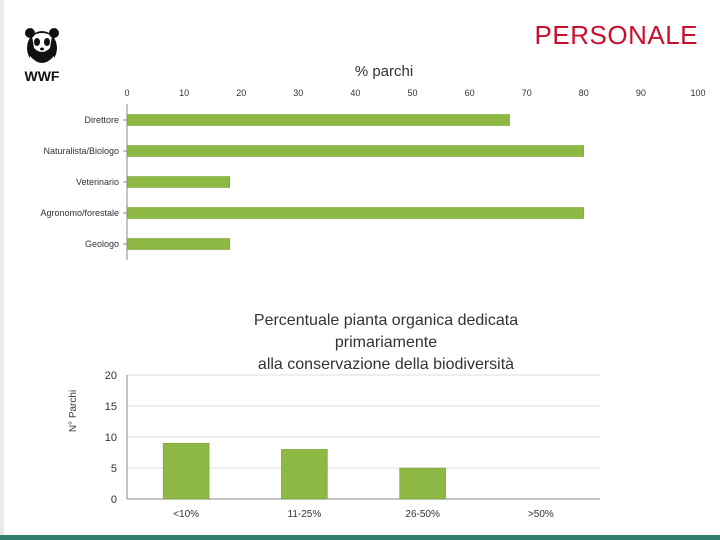 This screenshot has width=720, height=540. I want to click on category-label: <10%, so click(186, 514).